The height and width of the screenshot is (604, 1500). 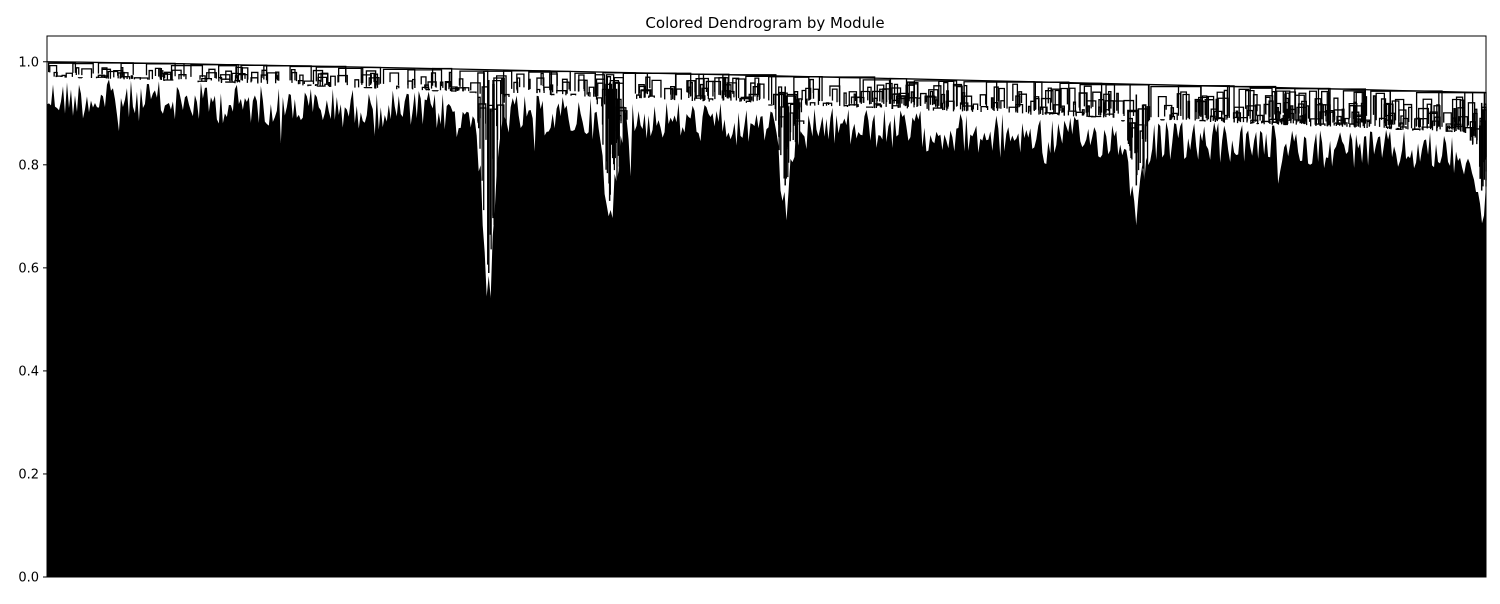 I want to click on y-tick-label: 1.0, so click(x=28, y=62).